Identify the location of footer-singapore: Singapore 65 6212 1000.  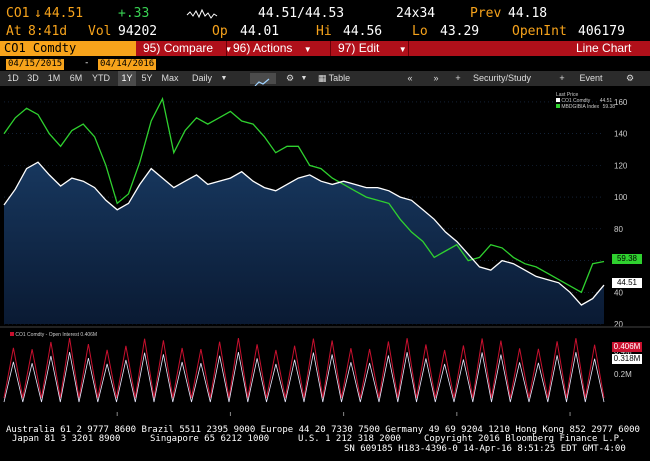
(210, 439).